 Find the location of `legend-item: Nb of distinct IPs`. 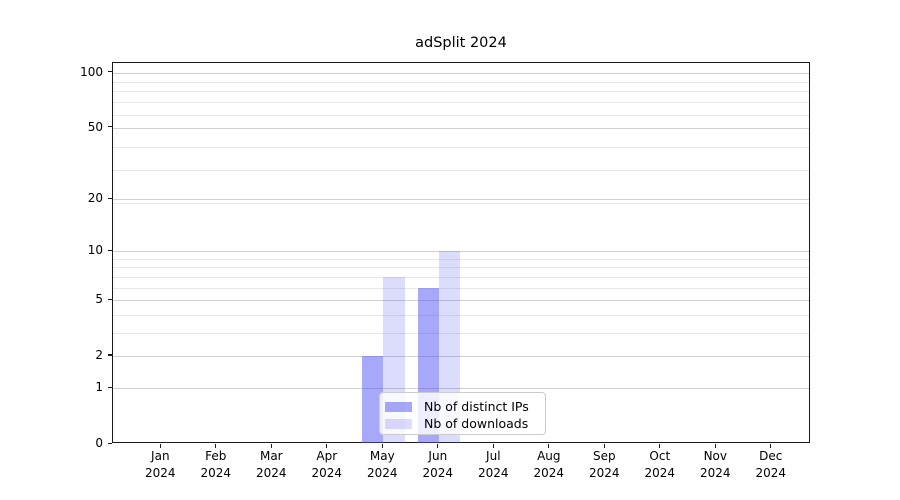

legend-item: Nb of distinct IPs is located at coordinates (462, 406).